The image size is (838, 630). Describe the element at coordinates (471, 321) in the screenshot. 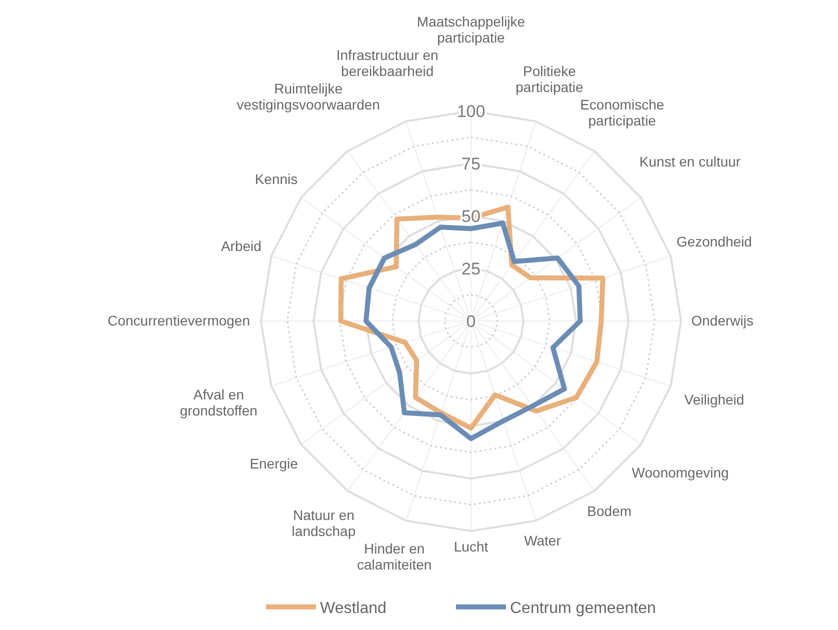

I see `y-tick-label: 0` at that location.